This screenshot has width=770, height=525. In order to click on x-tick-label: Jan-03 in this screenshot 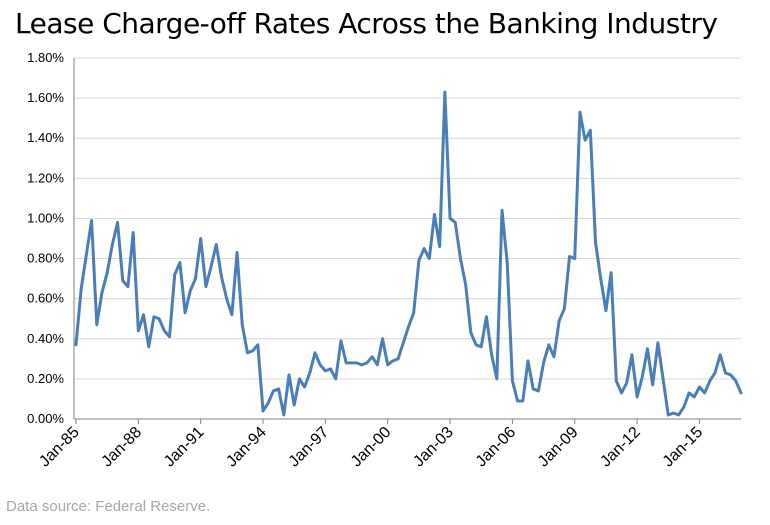, I will do `click(433, 447)`.